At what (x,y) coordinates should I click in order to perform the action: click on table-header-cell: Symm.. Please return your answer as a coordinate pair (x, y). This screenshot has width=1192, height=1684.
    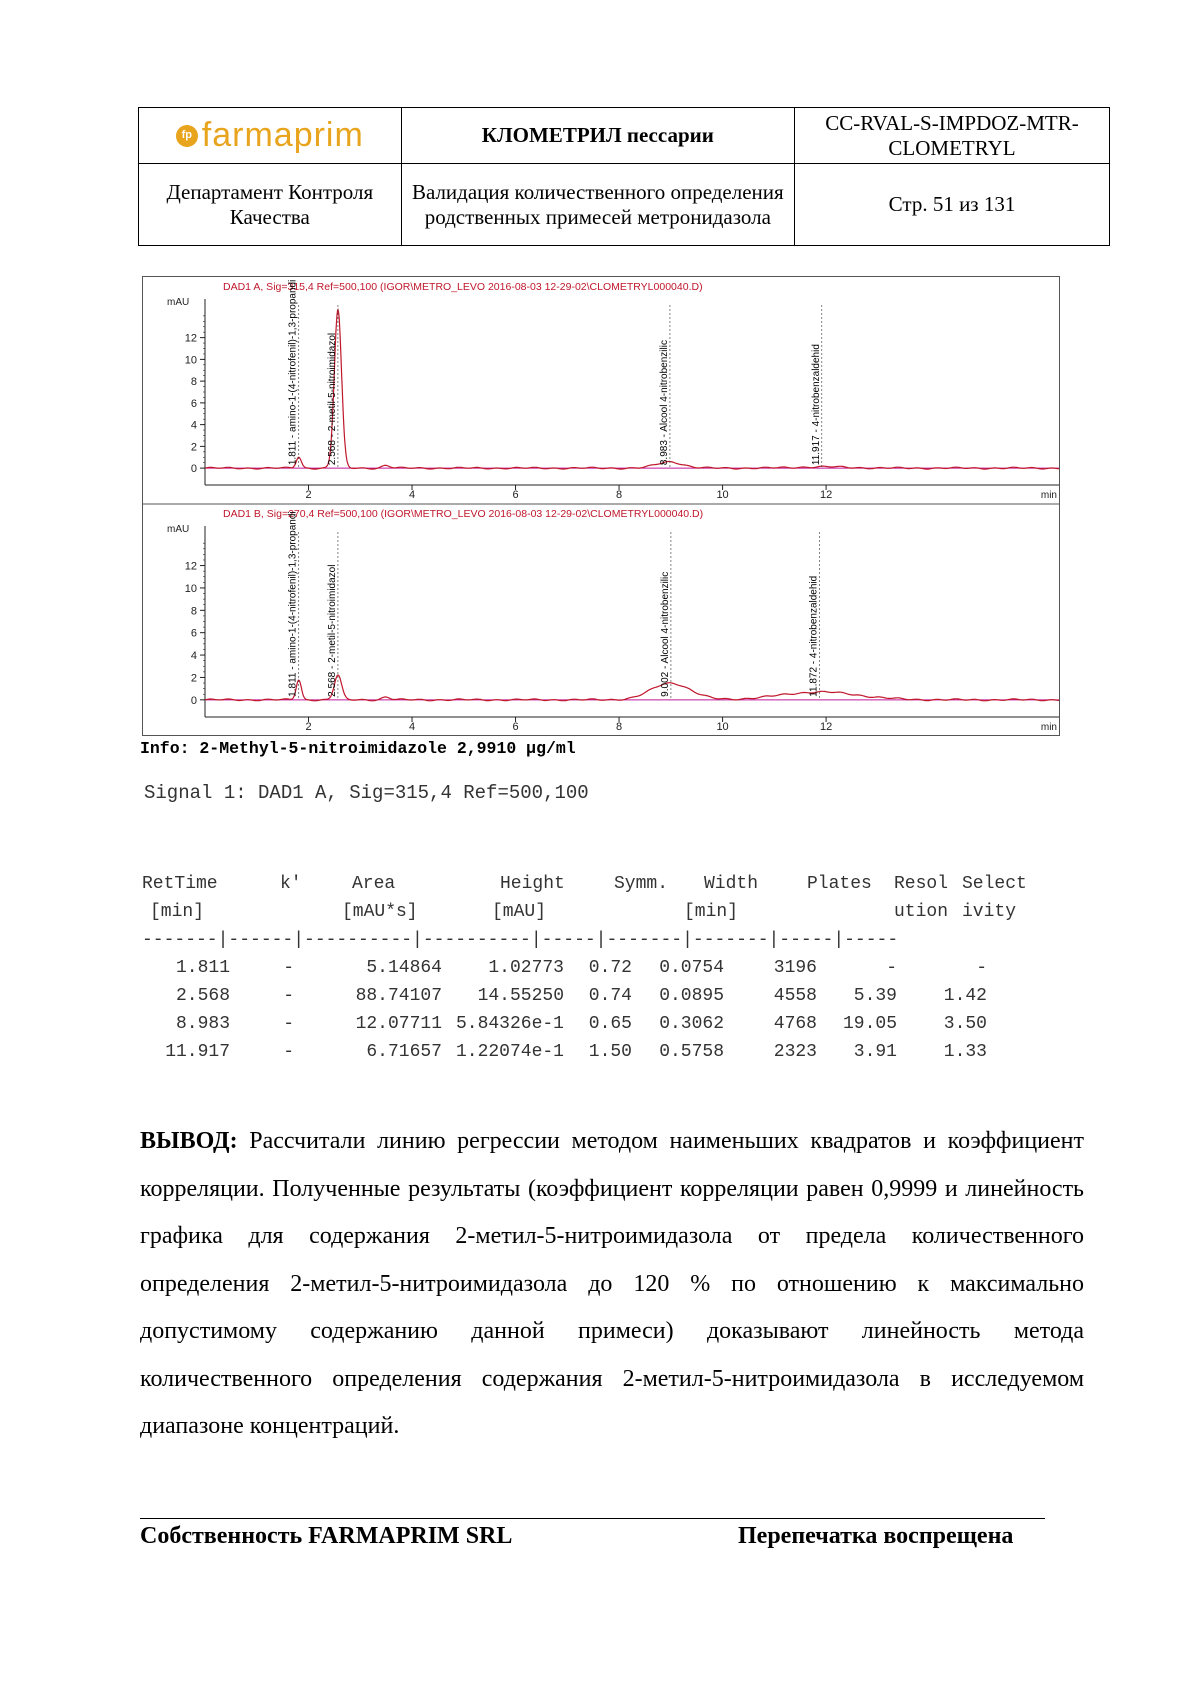
    Looking at the image, I should click on (641, 884).